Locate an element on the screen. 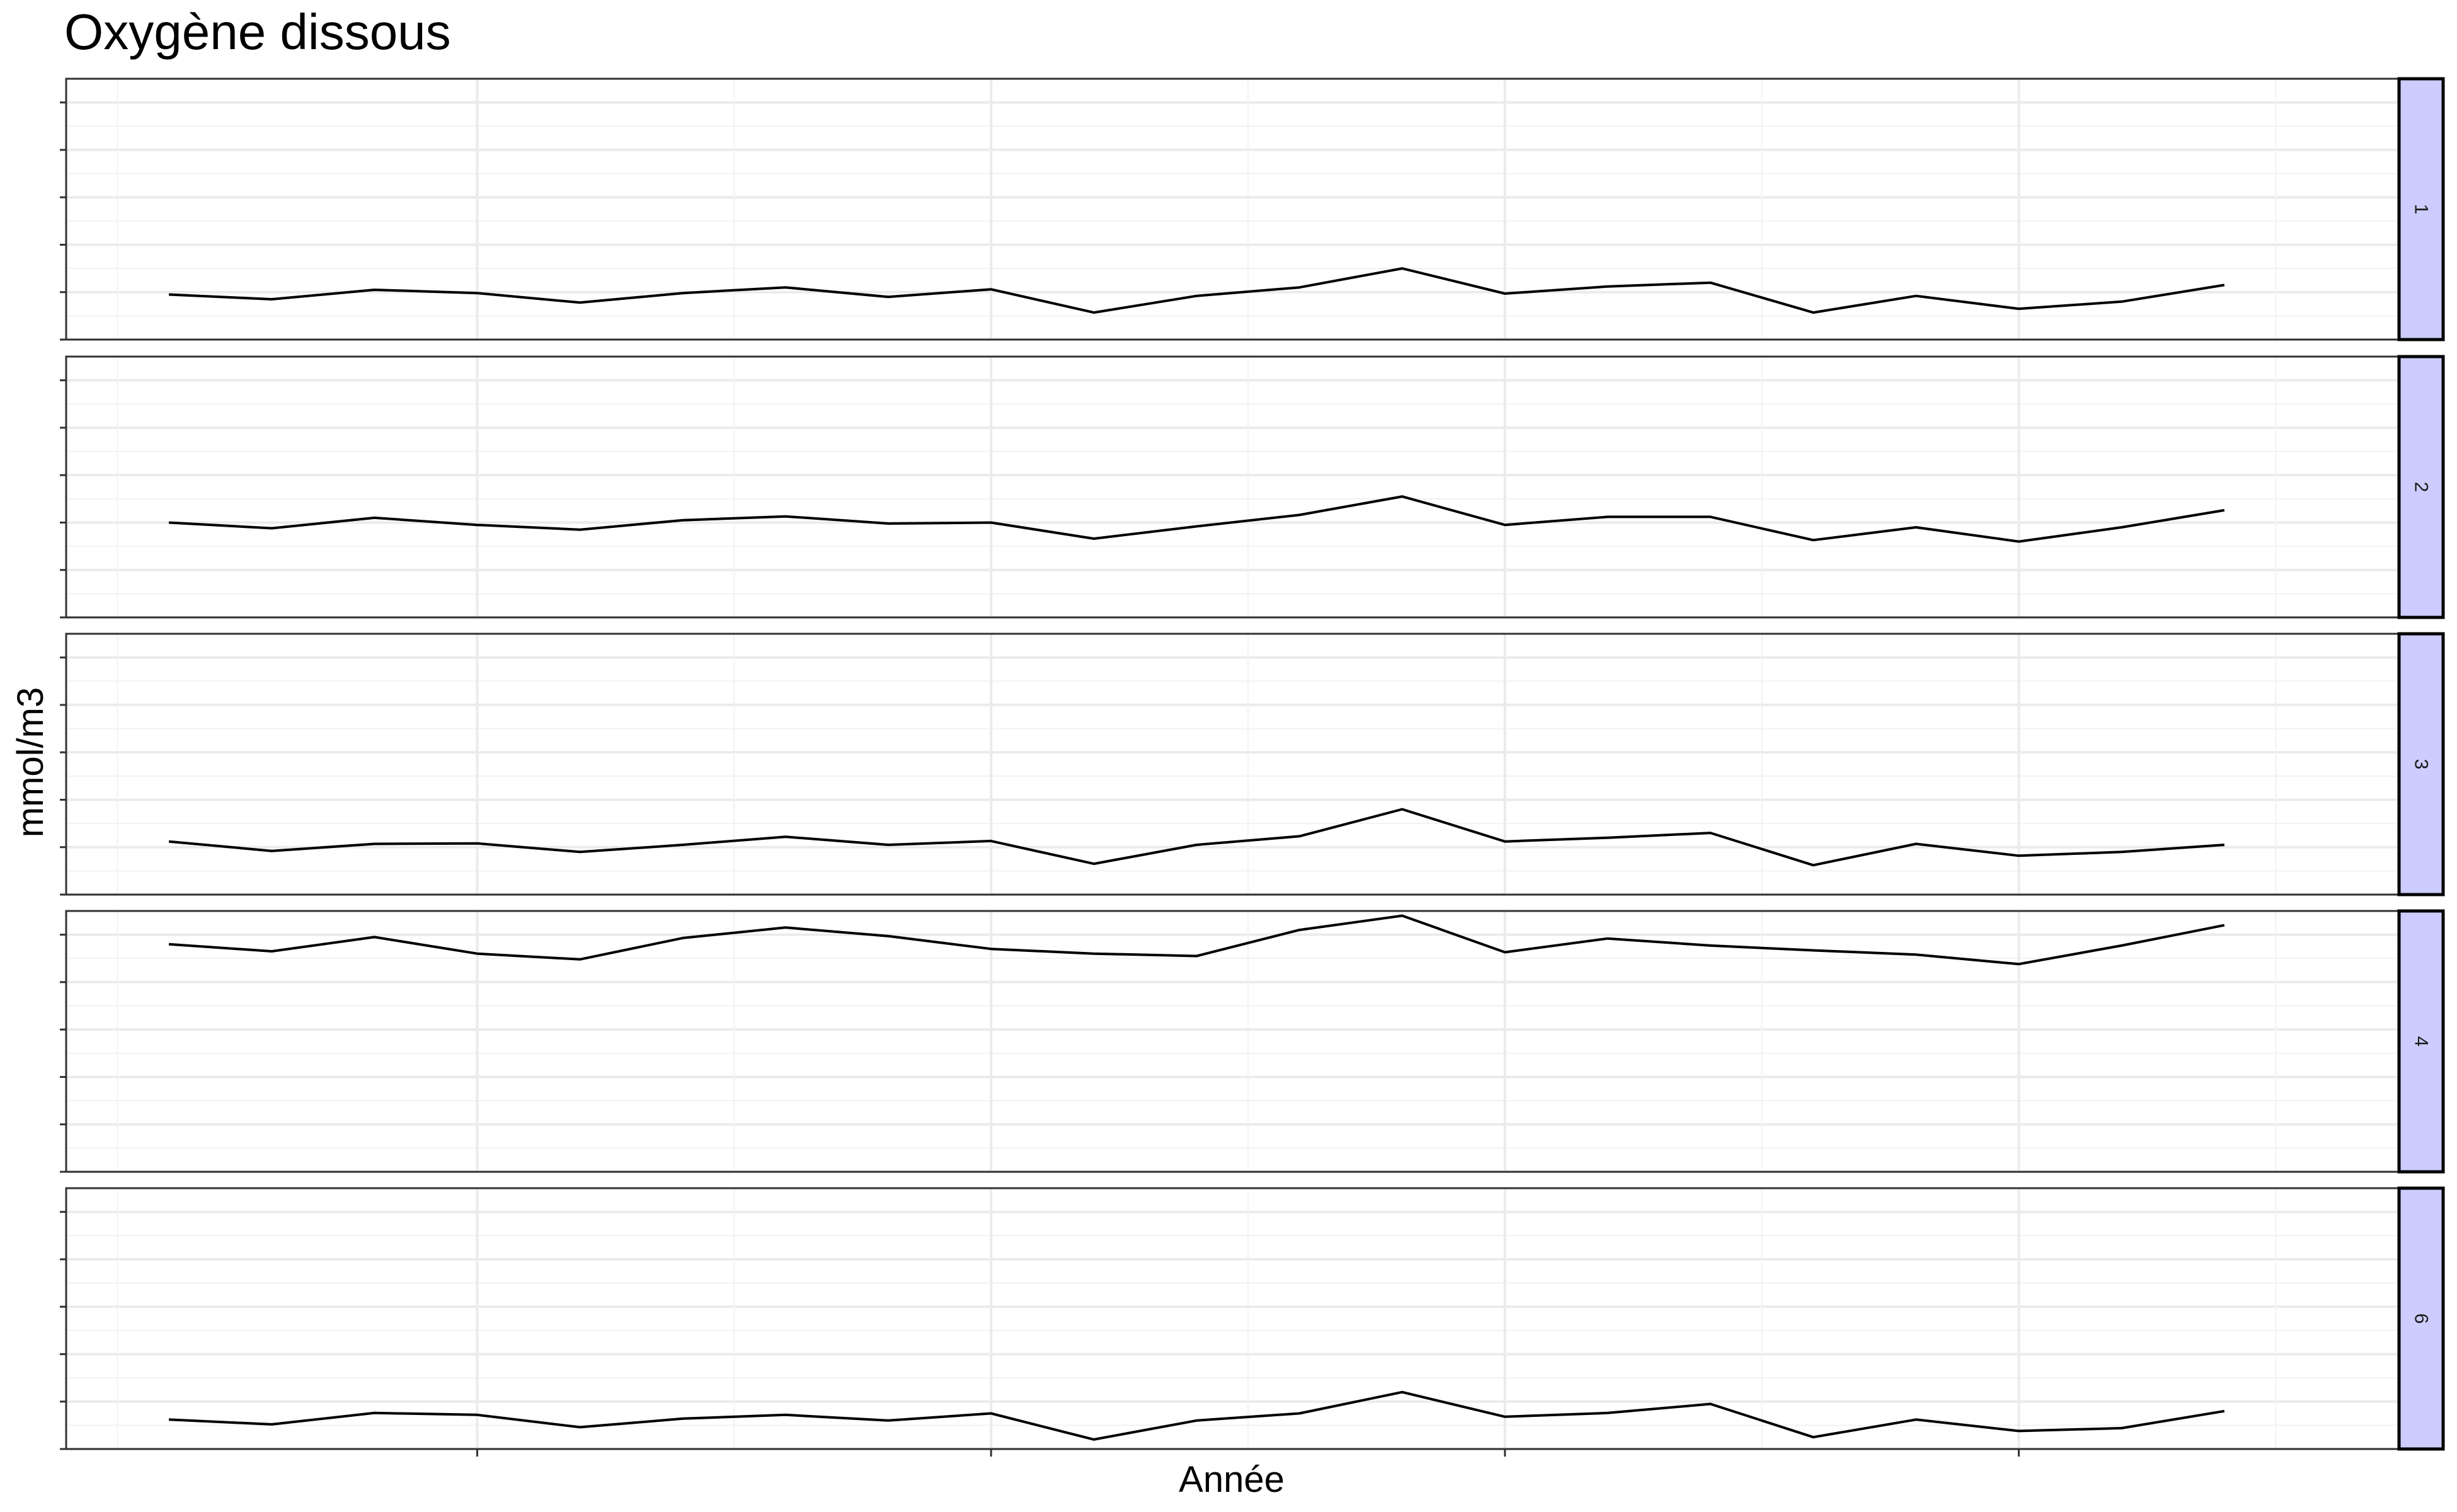  facet-strip-label: 4 is located at coordinates (2421, 1041).